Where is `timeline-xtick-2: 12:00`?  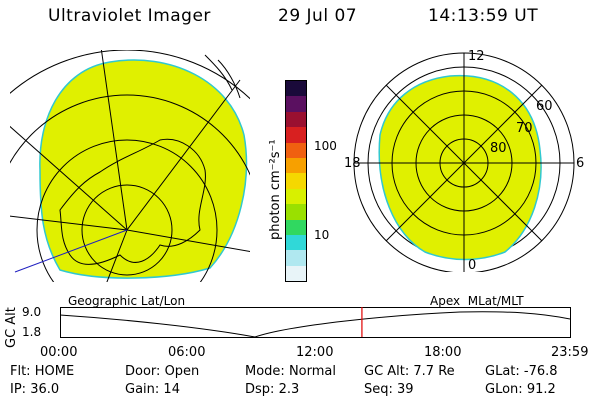
timeline-xtick-2: 12:00 is located at coordinates (315, 352).